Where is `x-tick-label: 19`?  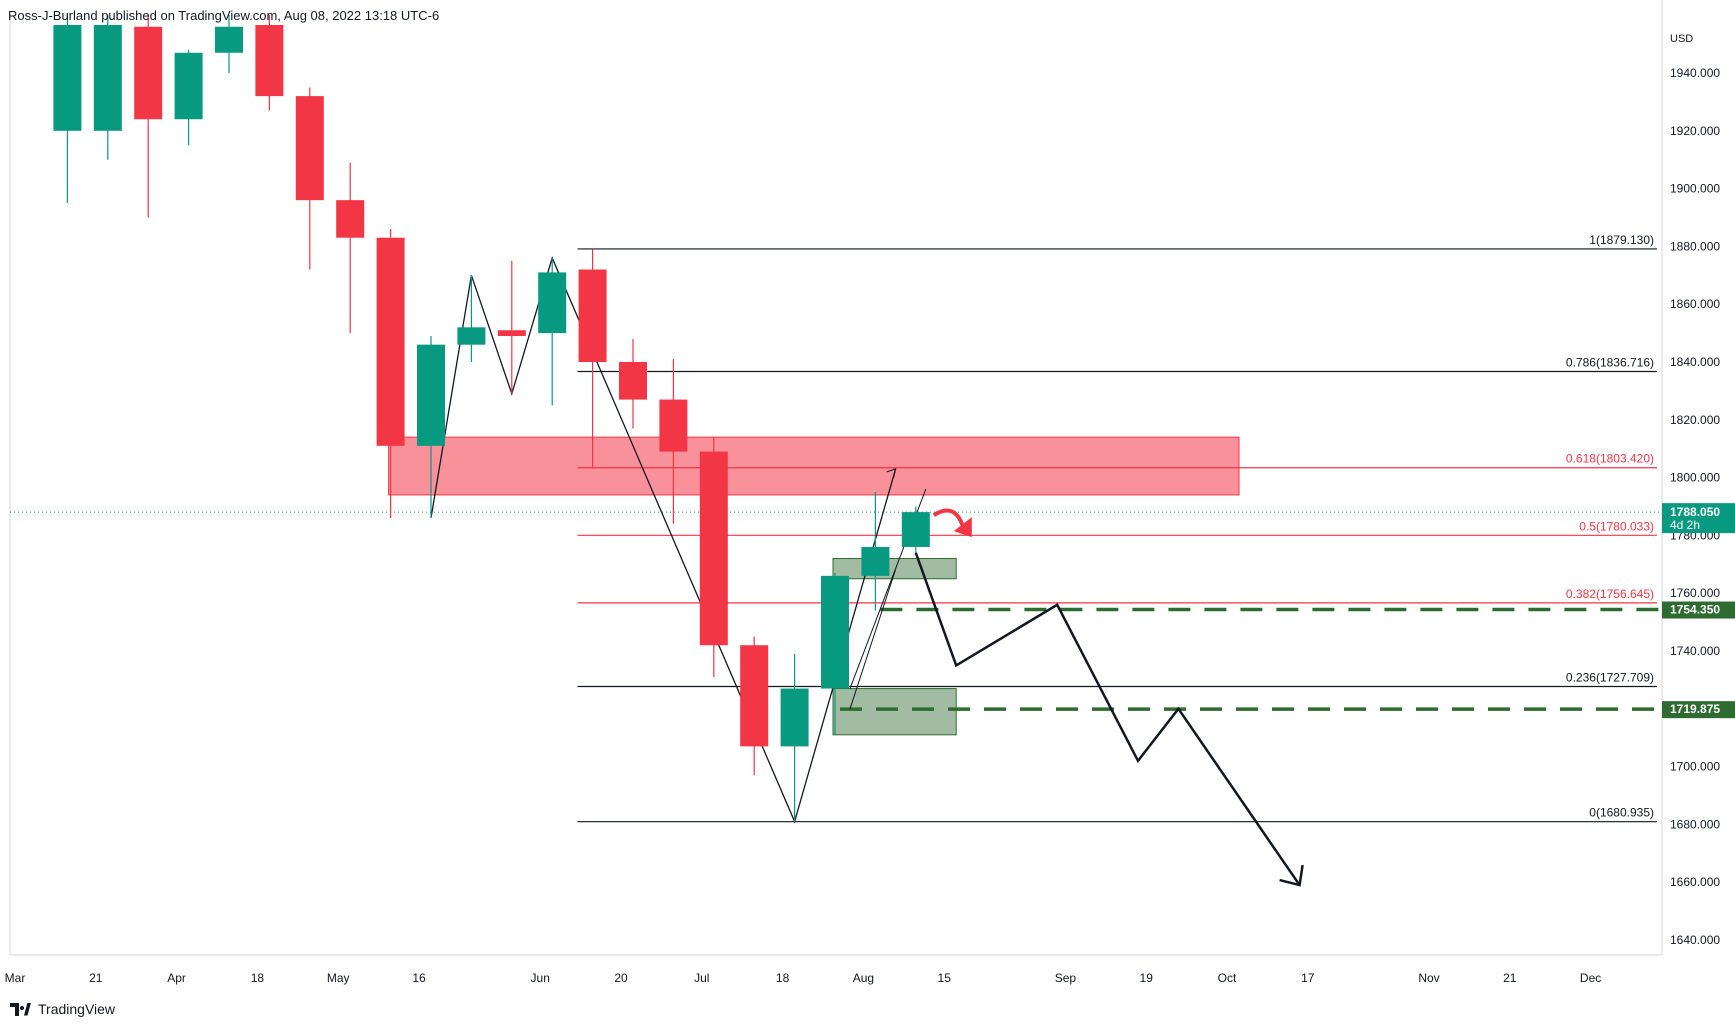 x-tick-label: 19 is located at coordinates (1147, 978).